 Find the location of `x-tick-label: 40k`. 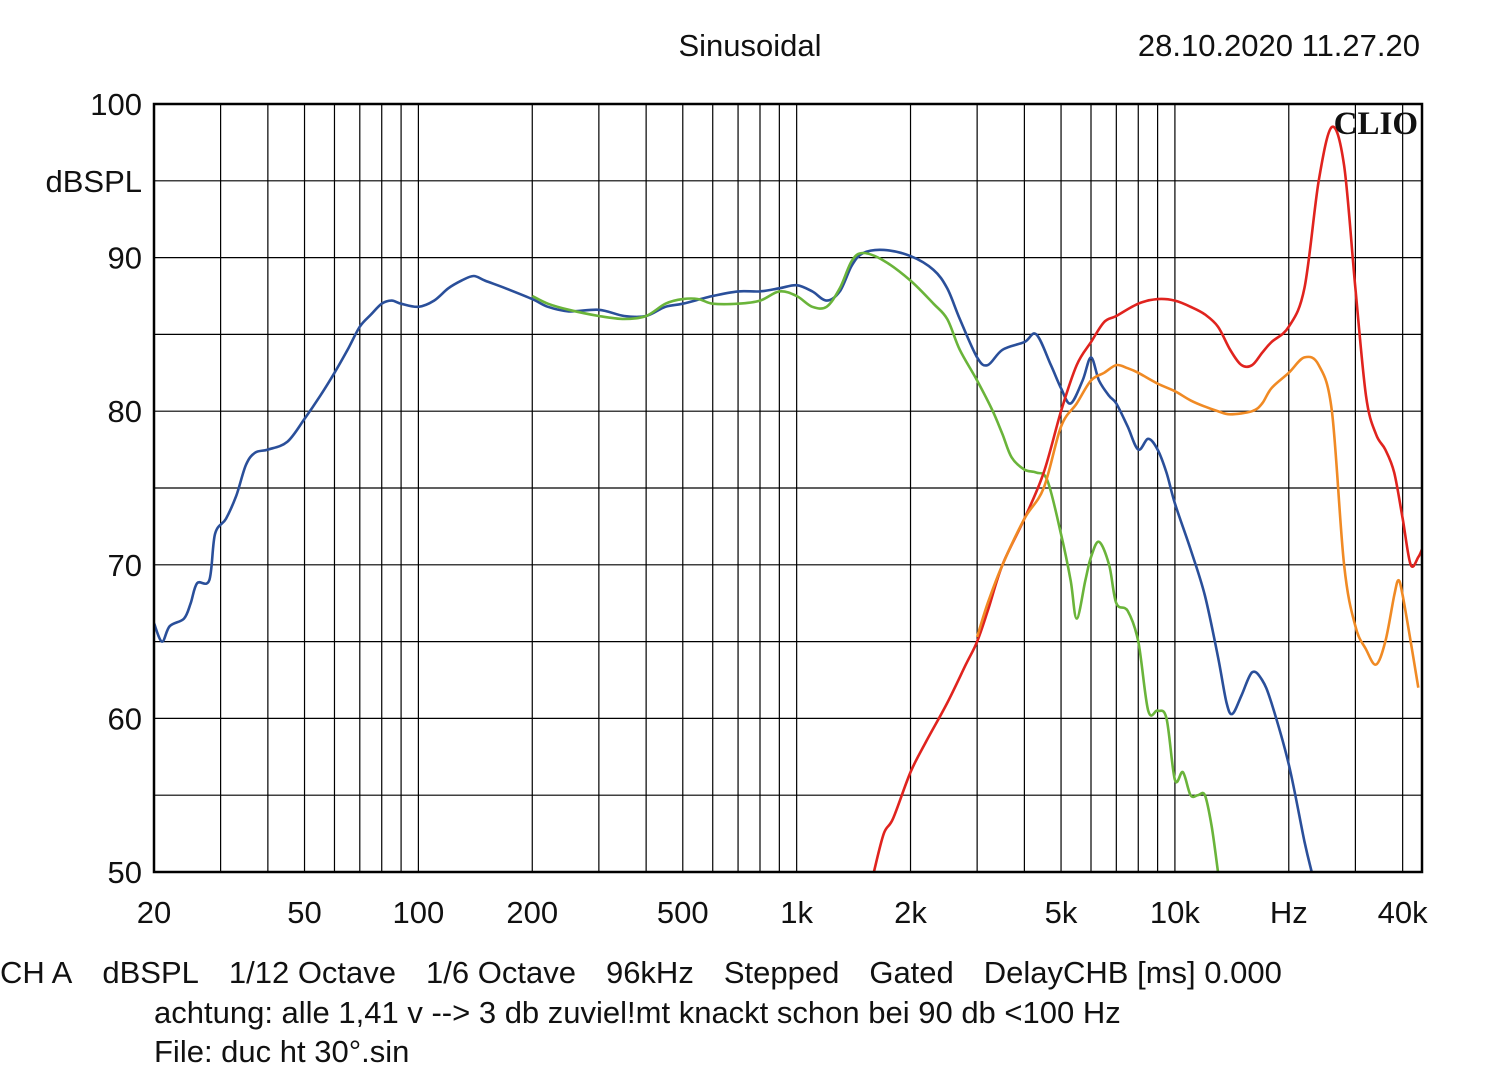

x-tick-label: 40k is located at coordinates (1403, 912).